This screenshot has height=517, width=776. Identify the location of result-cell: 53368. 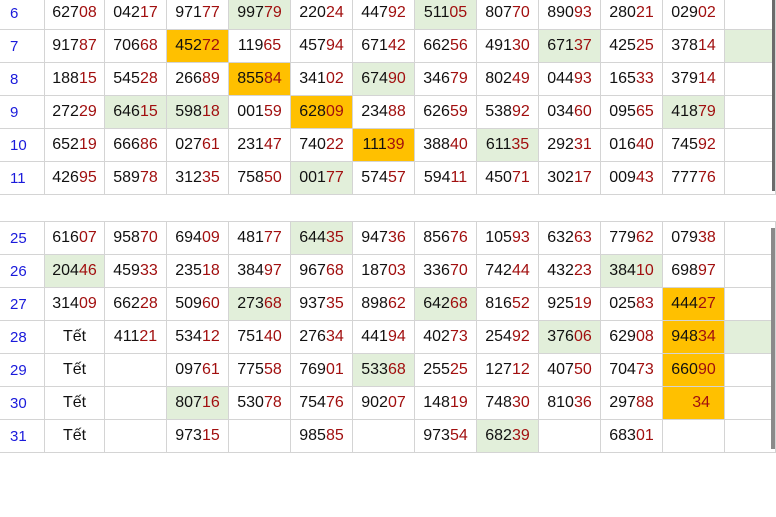
(383, 370).